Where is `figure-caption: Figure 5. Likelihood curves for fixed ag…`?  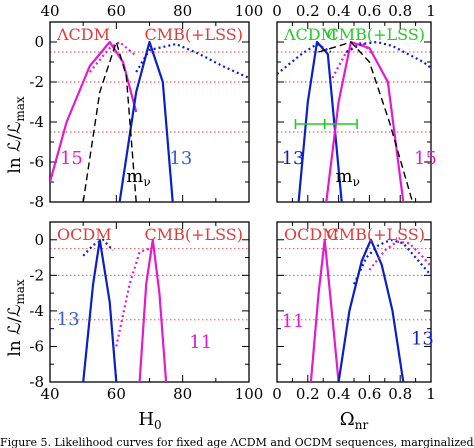 figure-caption: Figure 5. Likelihood curves for fixed ag… is located at coordinates (237, 442).